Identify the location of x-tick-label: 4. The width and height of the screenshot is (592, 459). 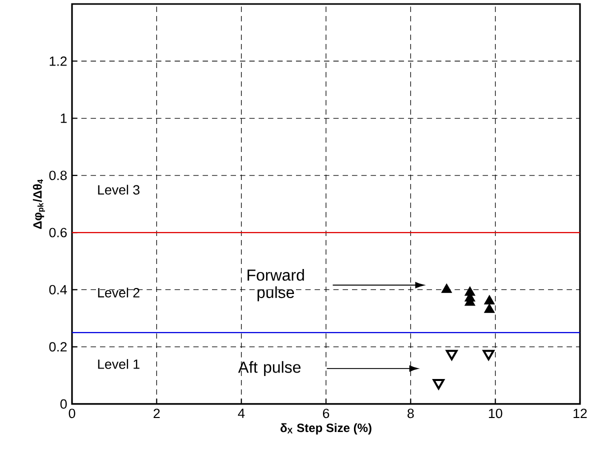
(241, 413).